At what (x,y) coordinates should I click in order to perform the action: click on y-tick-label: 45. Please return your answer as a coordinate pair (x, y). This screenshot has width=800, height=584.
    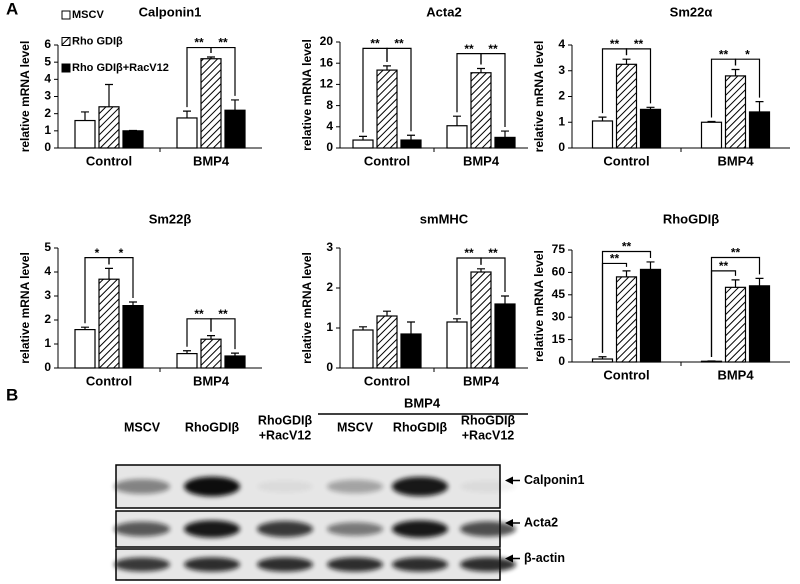
    Looking at the image, I should click on (559, 294).